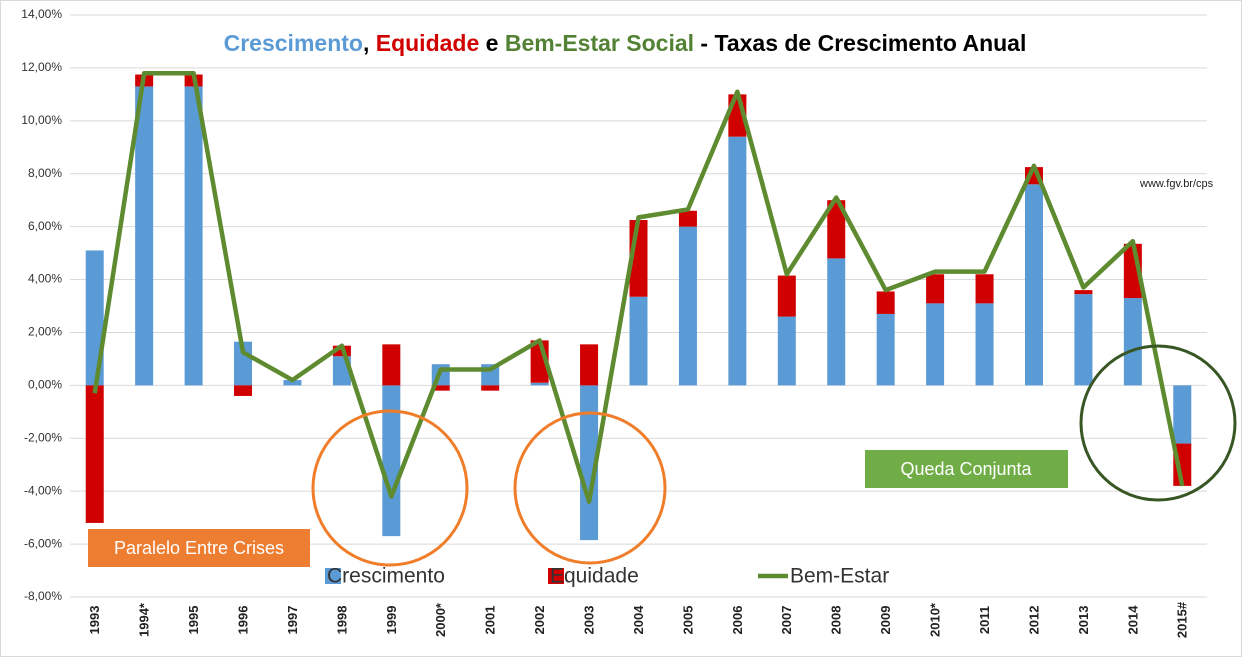 This screenshot has height=657, width=1242. What do you see at coordinates (440, 619) in the screenshot?
I see `x-tick-label: 2000*` at bounding box center [440, 619].